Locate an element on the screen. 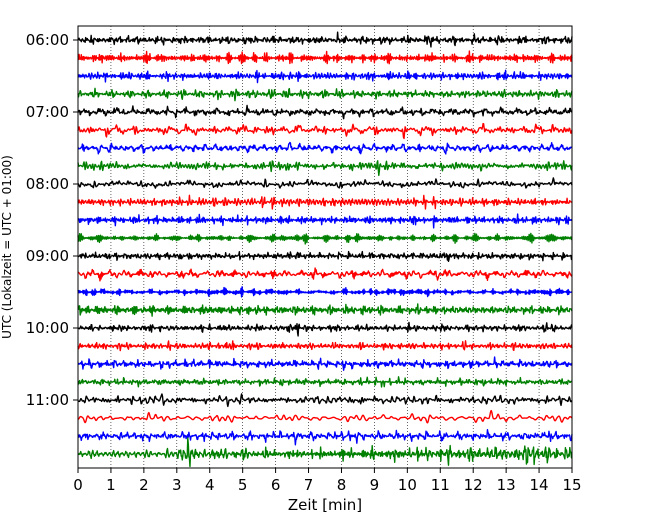 This screenshot has height=524, width=650. x-tick-label: 0 is located at coordinates (78, 485).